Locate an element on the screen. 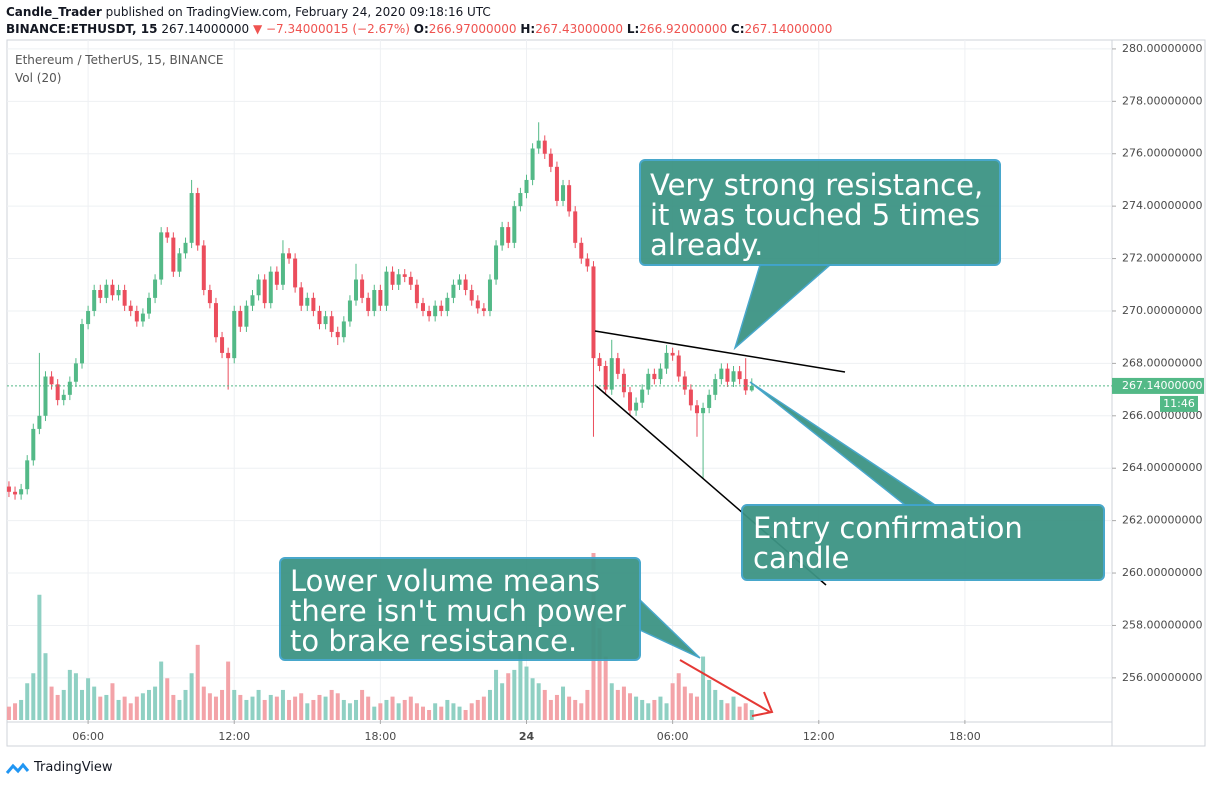  y-tick-label: 268.00000000 is located at coordinates (1162, 362).